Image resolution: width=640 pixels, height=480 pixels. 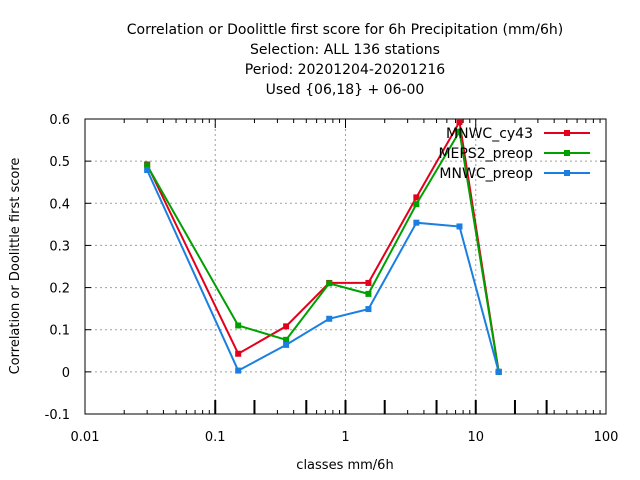 What do you see at coordinates (345, 437) in the screenshot?
I see `x-tick-label: 1` at bounding box center [345, 437].